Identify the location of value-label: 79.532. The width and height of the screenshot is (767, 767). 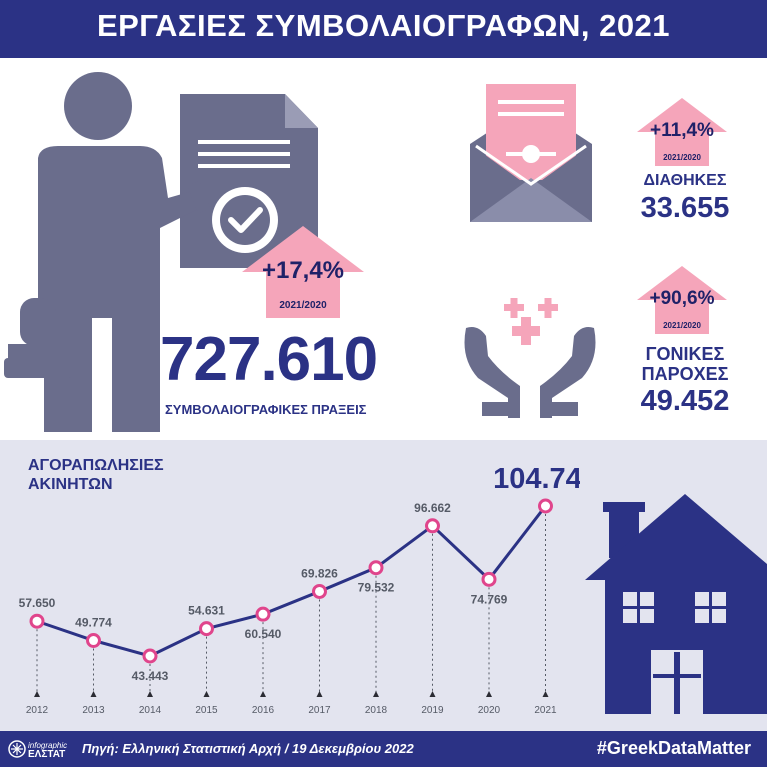
(376, 588).